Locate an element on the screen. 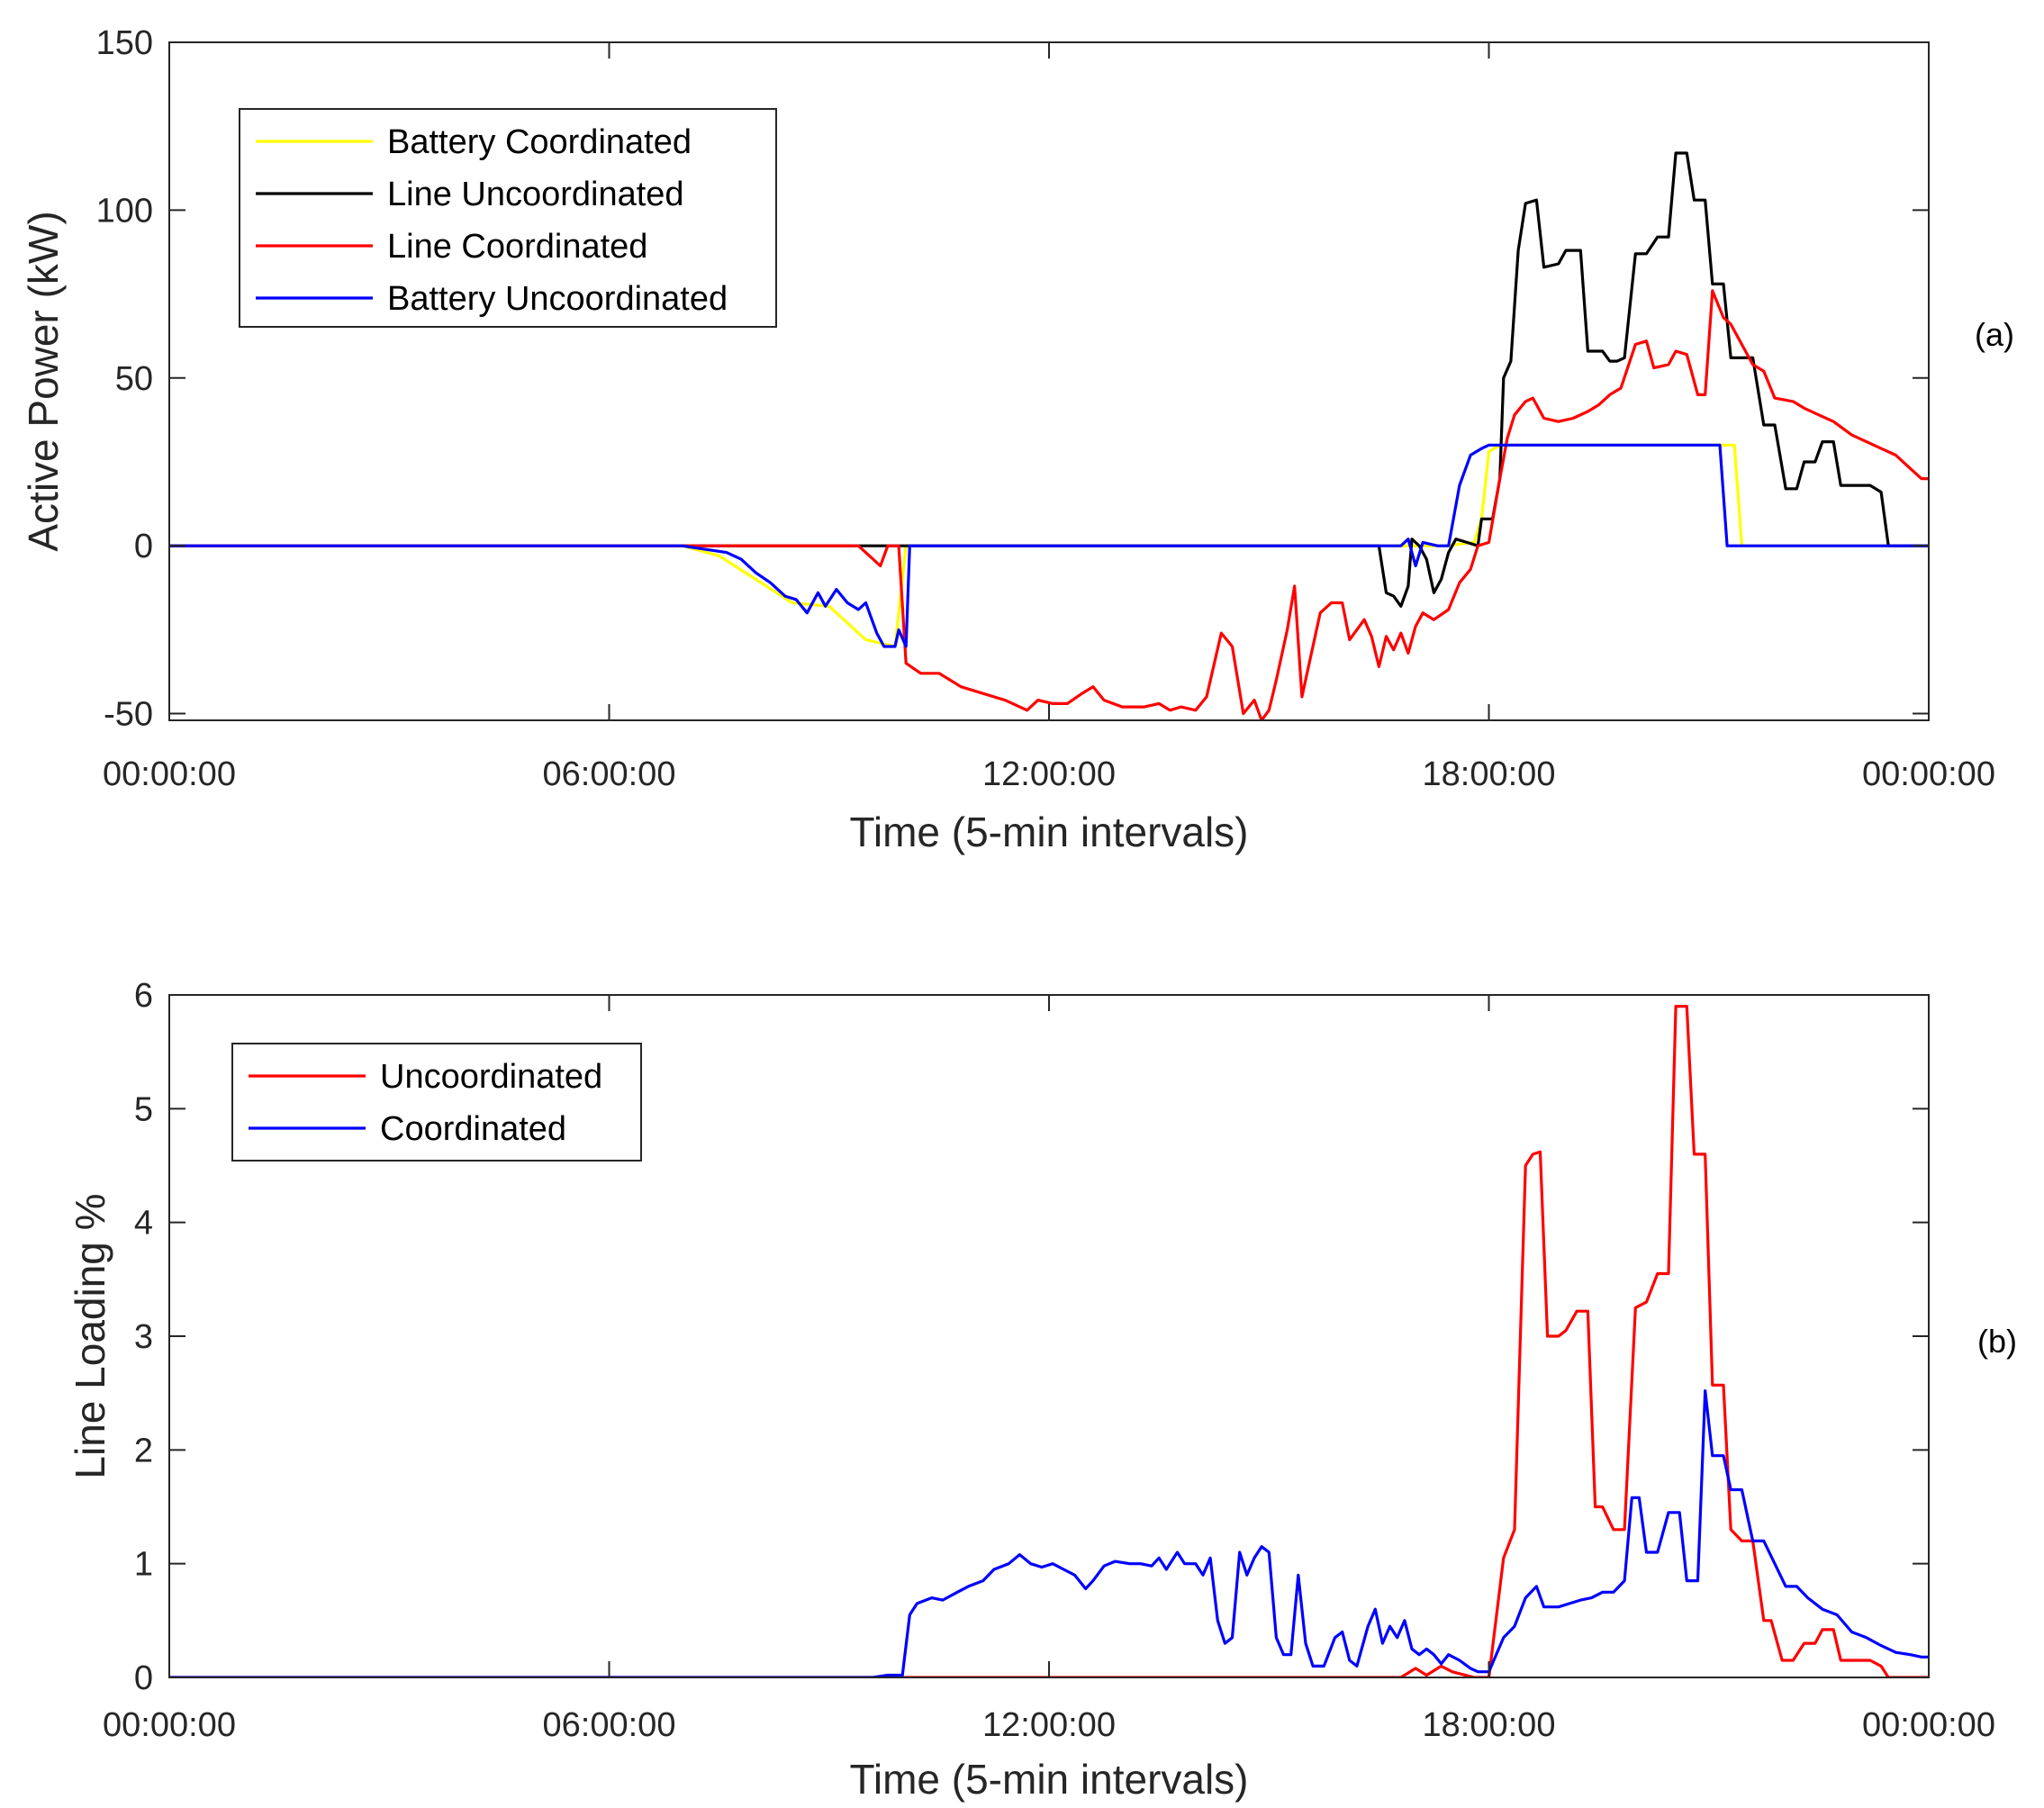  panel-label: (a) is located at coordinates (1994, 334).